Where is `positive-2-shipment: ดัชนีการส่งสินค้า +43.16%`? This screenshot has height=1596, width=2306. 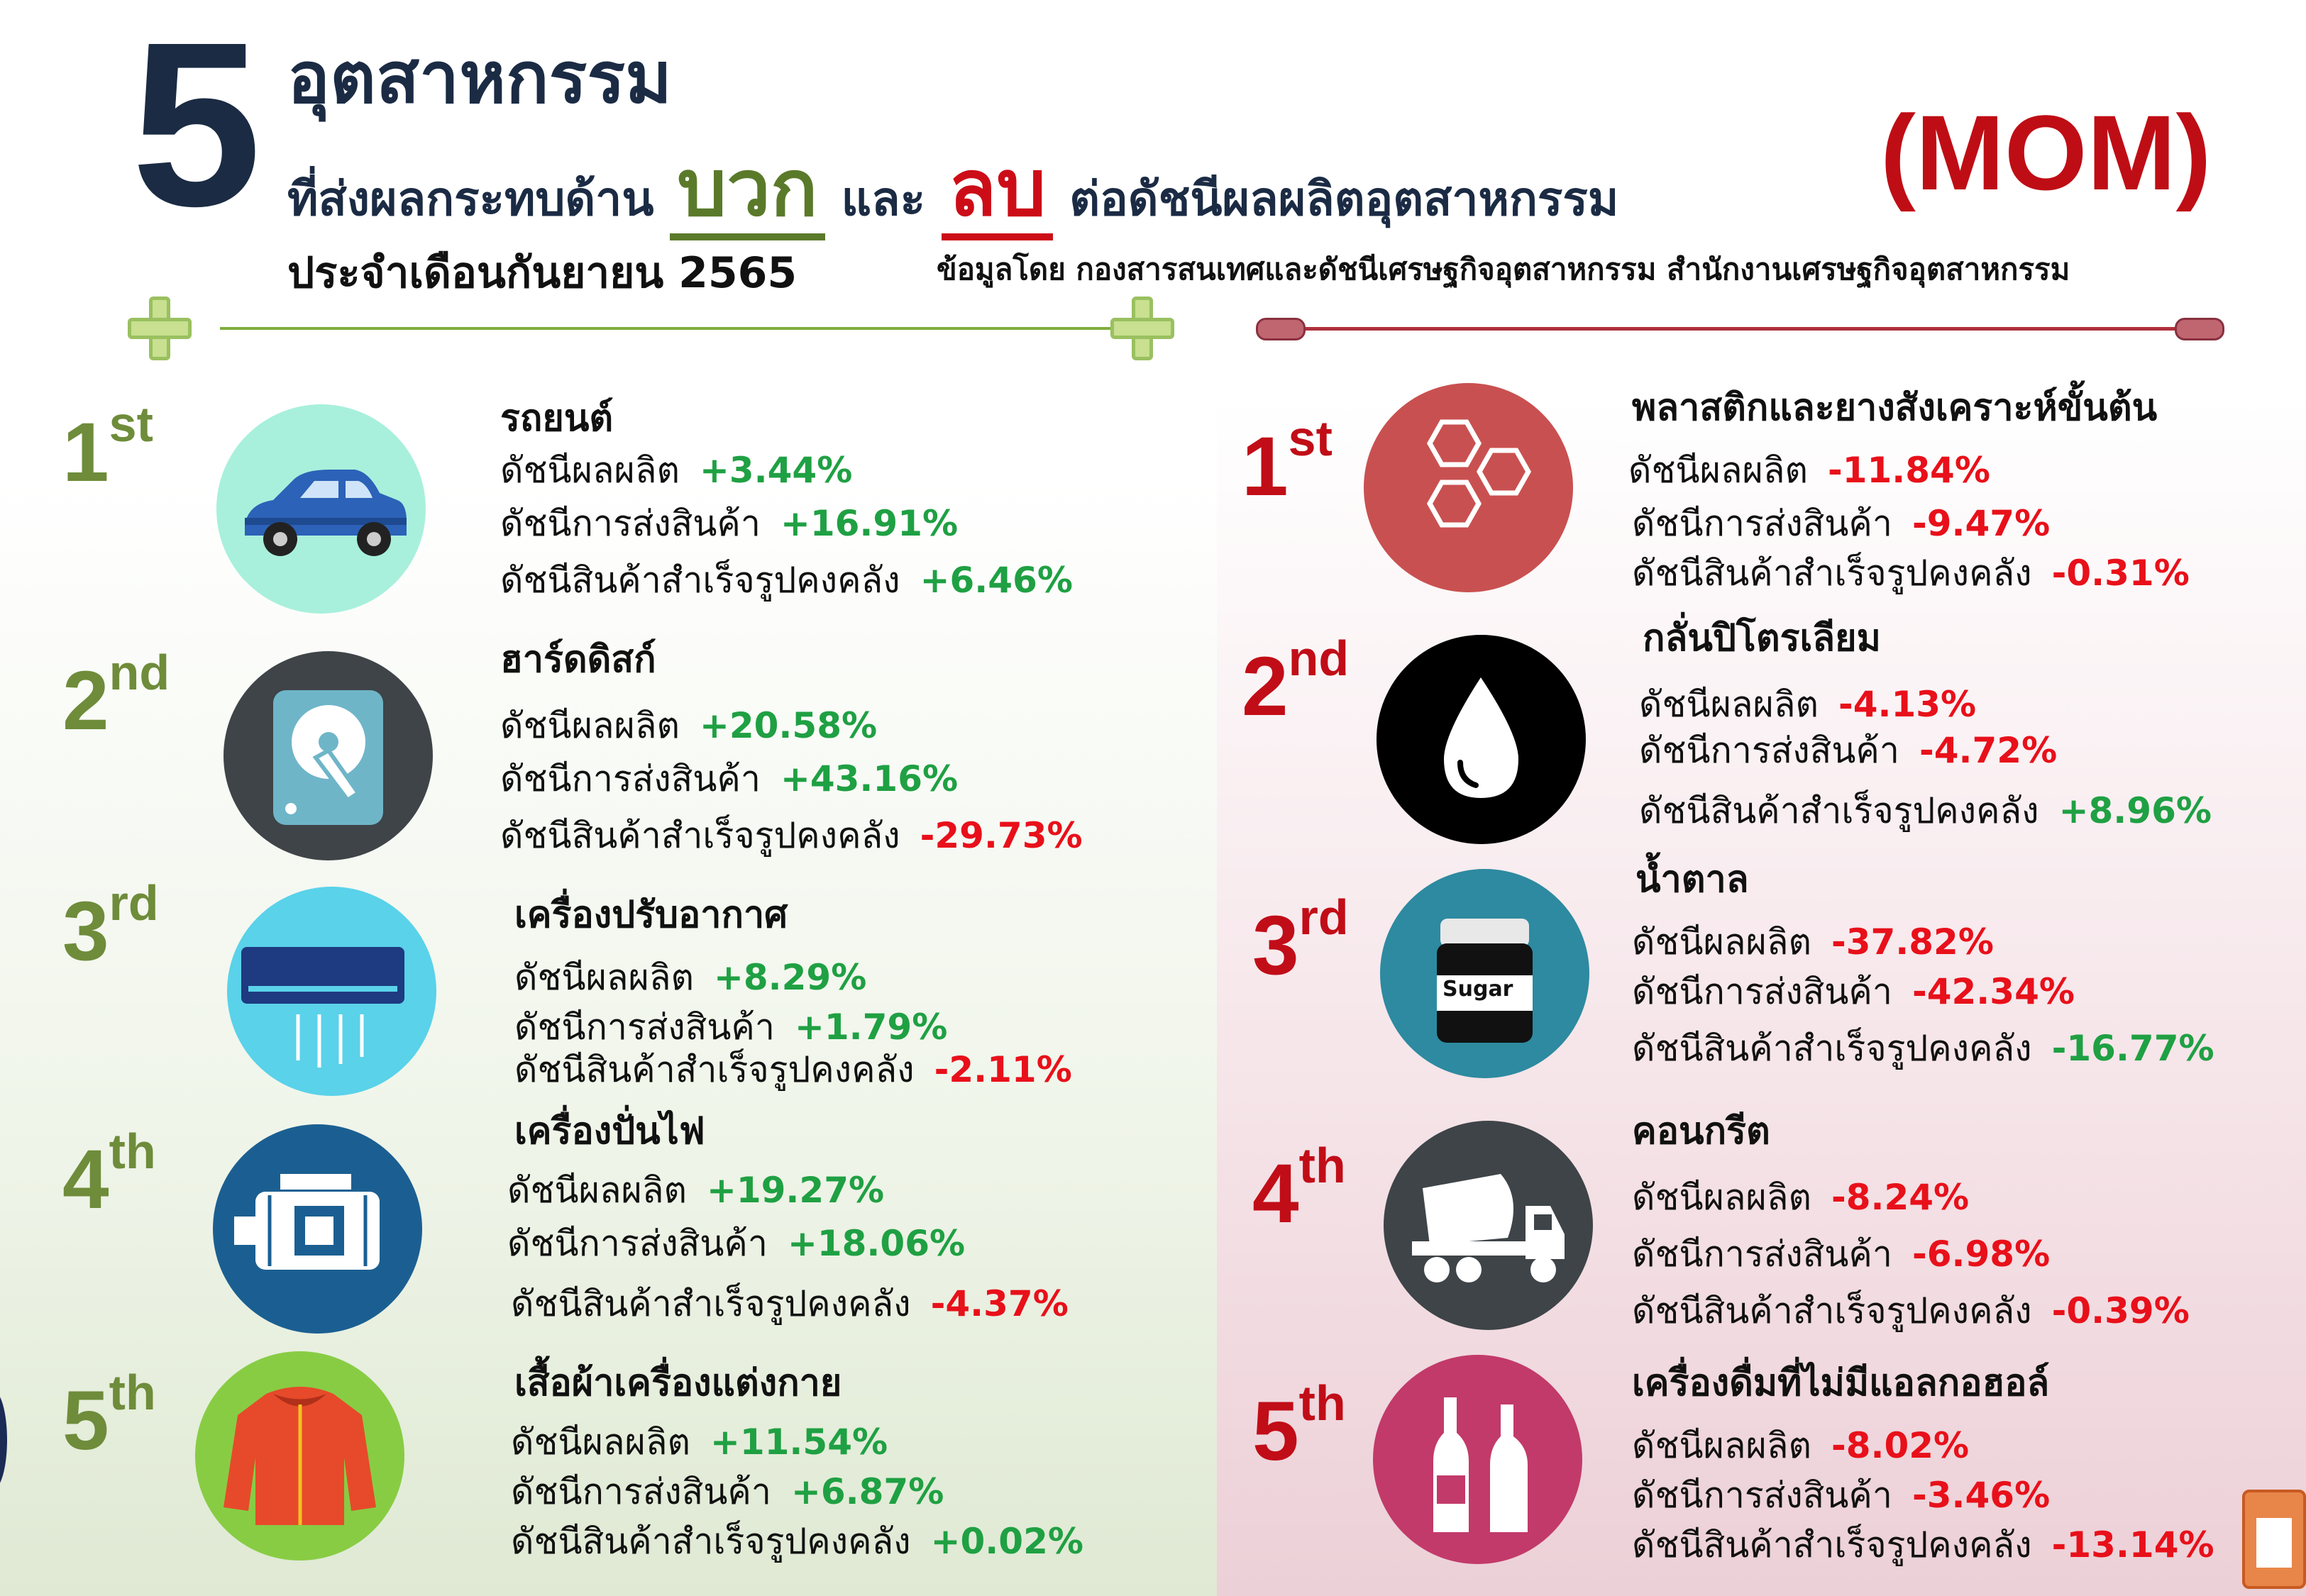
positive-2-shipment: ดัชนีการส่งสินค้า +43.16% is located at coordinates (729, 779).